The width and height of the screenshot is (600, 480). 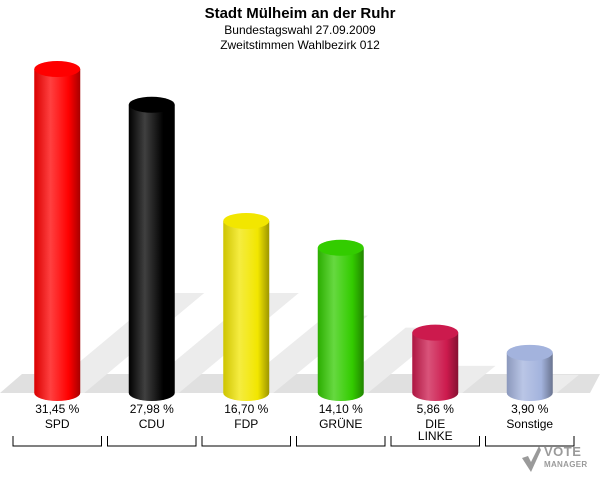 What do you see at coordinates (340, 324) in the screenshot?
I see `bar-grüne` at bounding box center [340, 324].